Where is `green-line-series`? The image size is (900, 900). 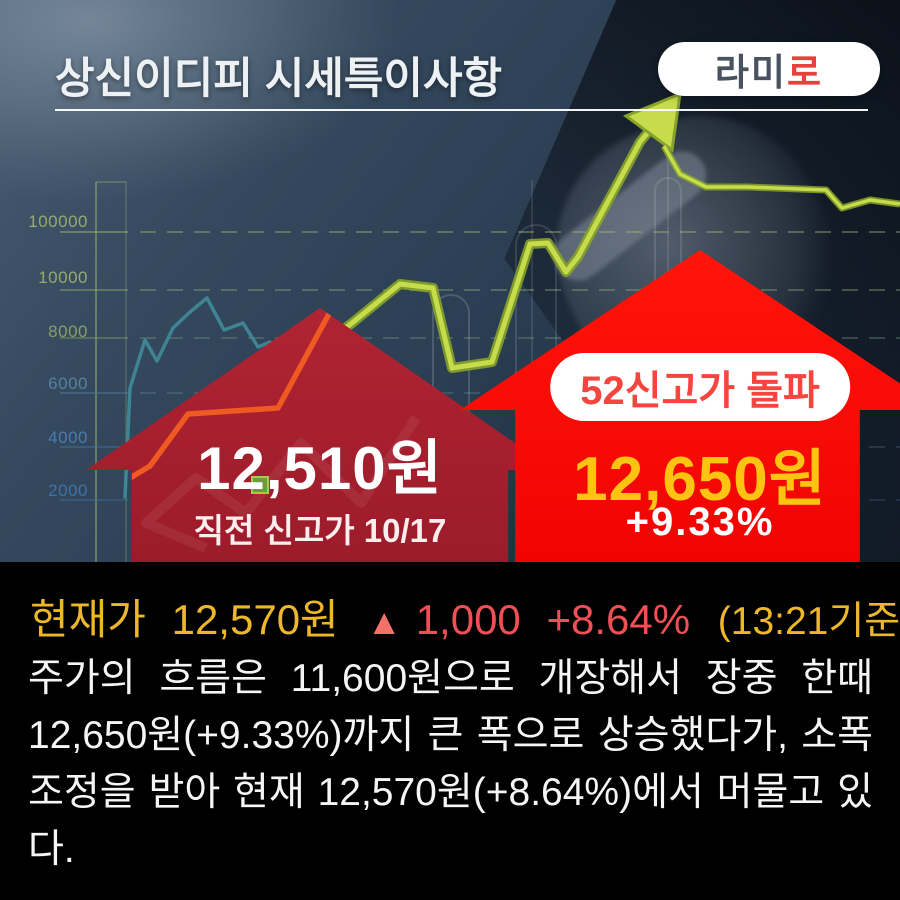 green-line-series is located at coordinates (488, 244).